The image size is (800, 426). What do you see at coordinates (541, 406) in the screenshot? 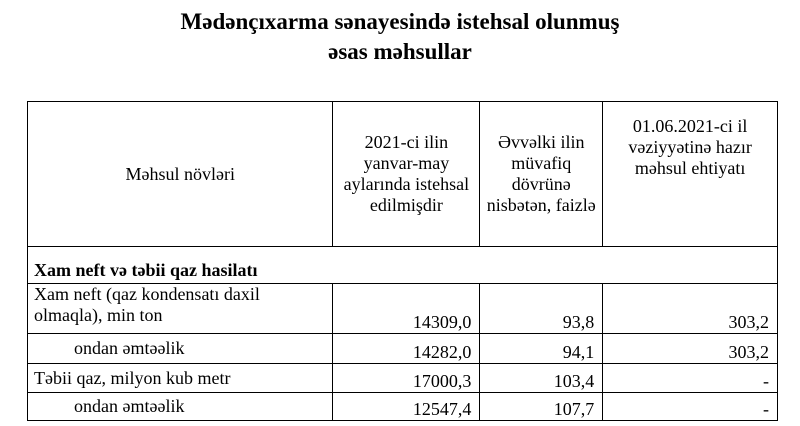
I see `row-percent: 107,7` at bounding box center [541, 406].